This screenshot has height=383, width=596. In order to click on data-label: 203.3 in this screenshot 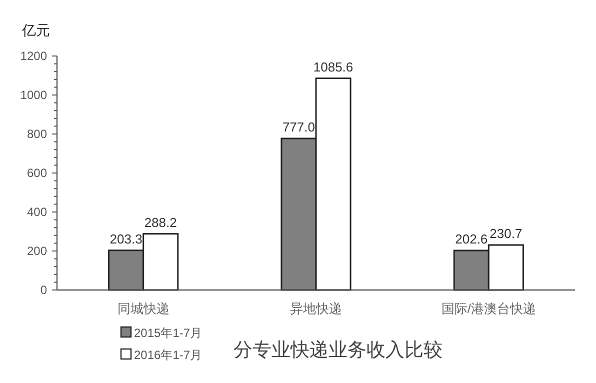, I will do `click(126, 238)`.